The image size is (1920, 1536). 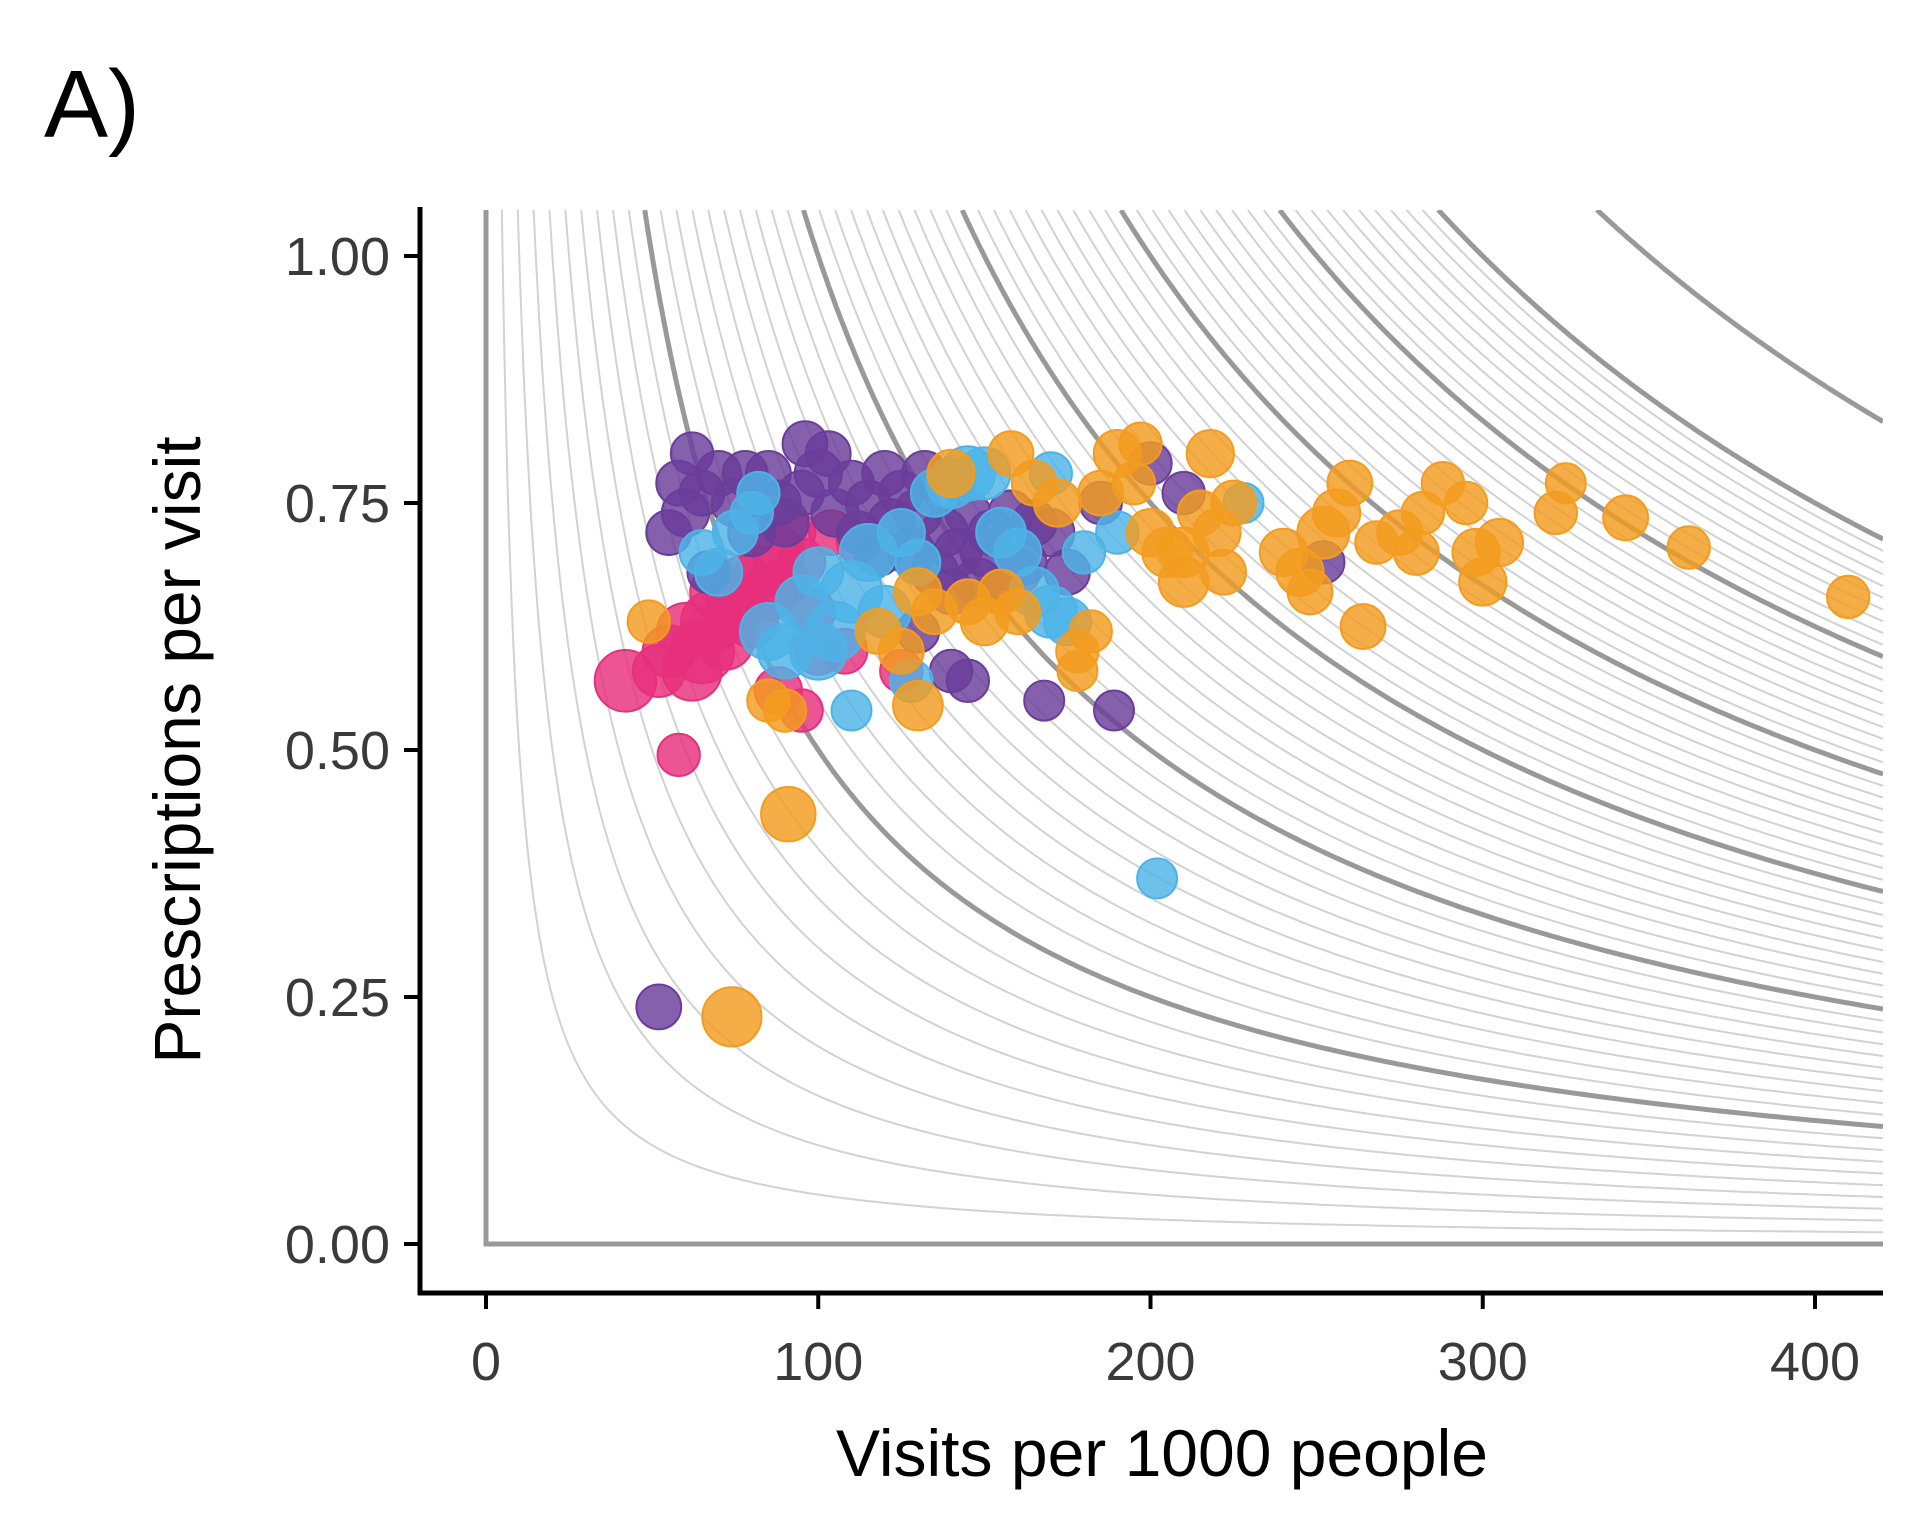 I want to click on y-tick-label: 0.75, so click(x=337, y=504).